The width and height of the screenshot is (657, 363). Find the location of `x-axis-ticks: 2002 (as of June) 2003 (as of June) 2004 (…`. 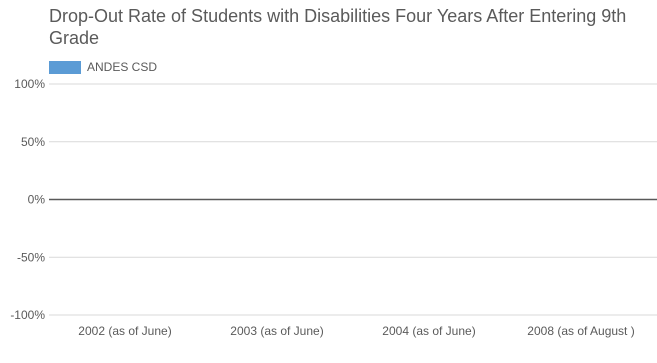

x-axis-ticks: 2002 (as of June) 2003 (as of June) 2004 (… is located at coordinates (356, 331).